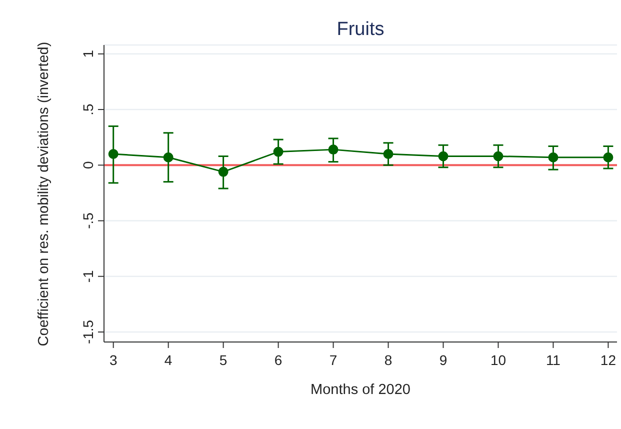 The height and width of the screenshot is (429, 621). I want to click on x-tick-label: 8, so click(388, 360).